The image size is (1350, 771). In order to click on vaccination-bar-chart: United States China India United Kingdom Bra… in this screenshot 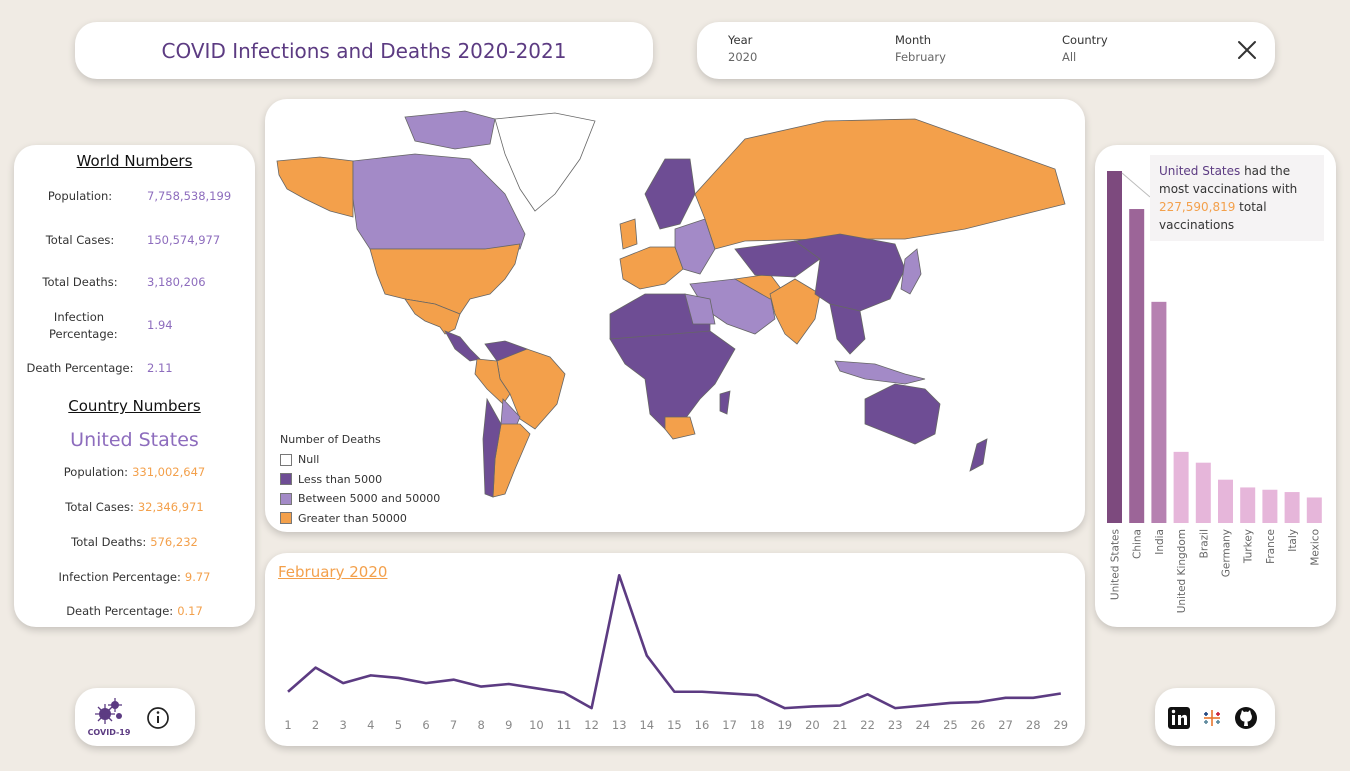, I will do `click(1214, 392)`.